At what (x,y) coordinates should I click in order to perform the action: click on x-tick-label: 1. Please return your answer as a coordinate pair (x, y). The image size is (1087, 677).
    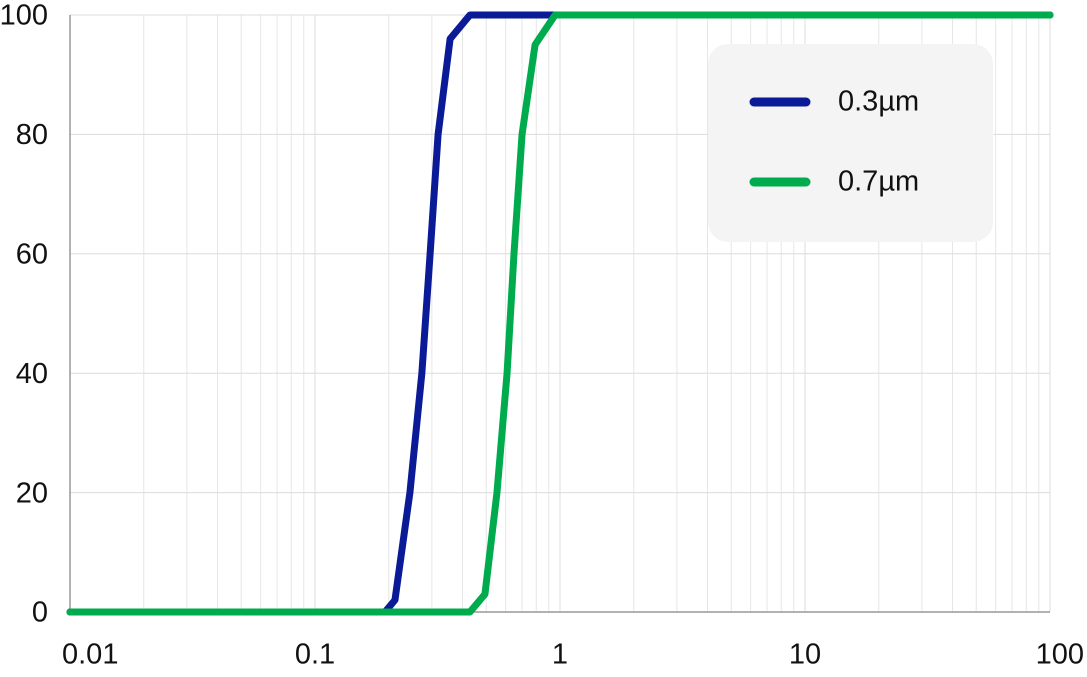
    Looking at the image, I should click on (560, 655).